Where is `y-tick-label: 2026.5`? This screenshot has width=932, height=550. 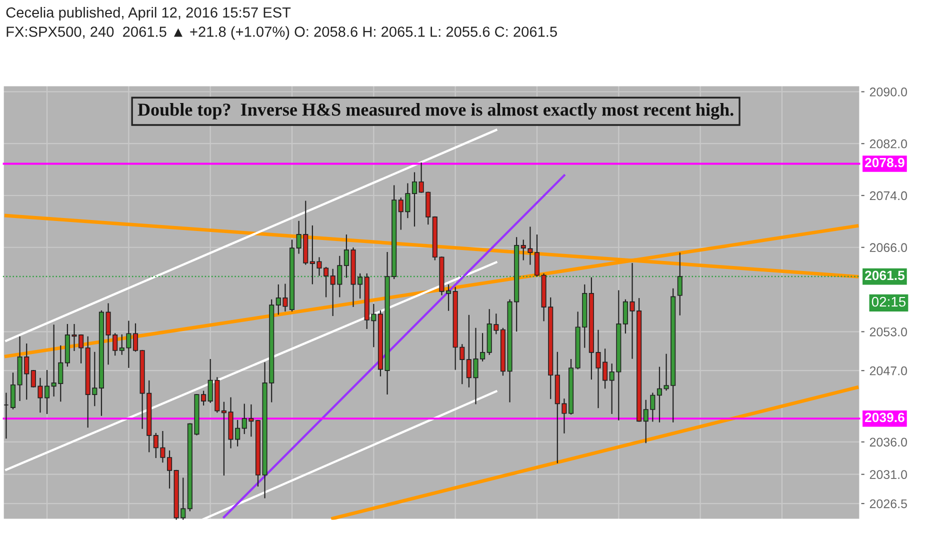
y-tick-label: 2026.5 is located at coordinates (888, 503).